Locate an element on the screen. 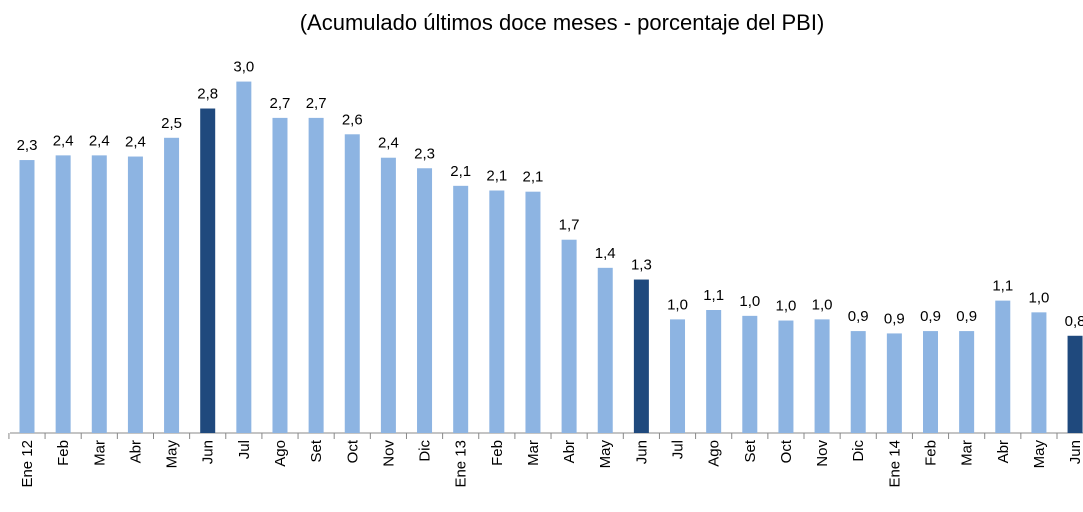 Image resolution: width=1083 pixels, height=512 pixels. value-label: 2,6 is located at coordinates (352, 119).